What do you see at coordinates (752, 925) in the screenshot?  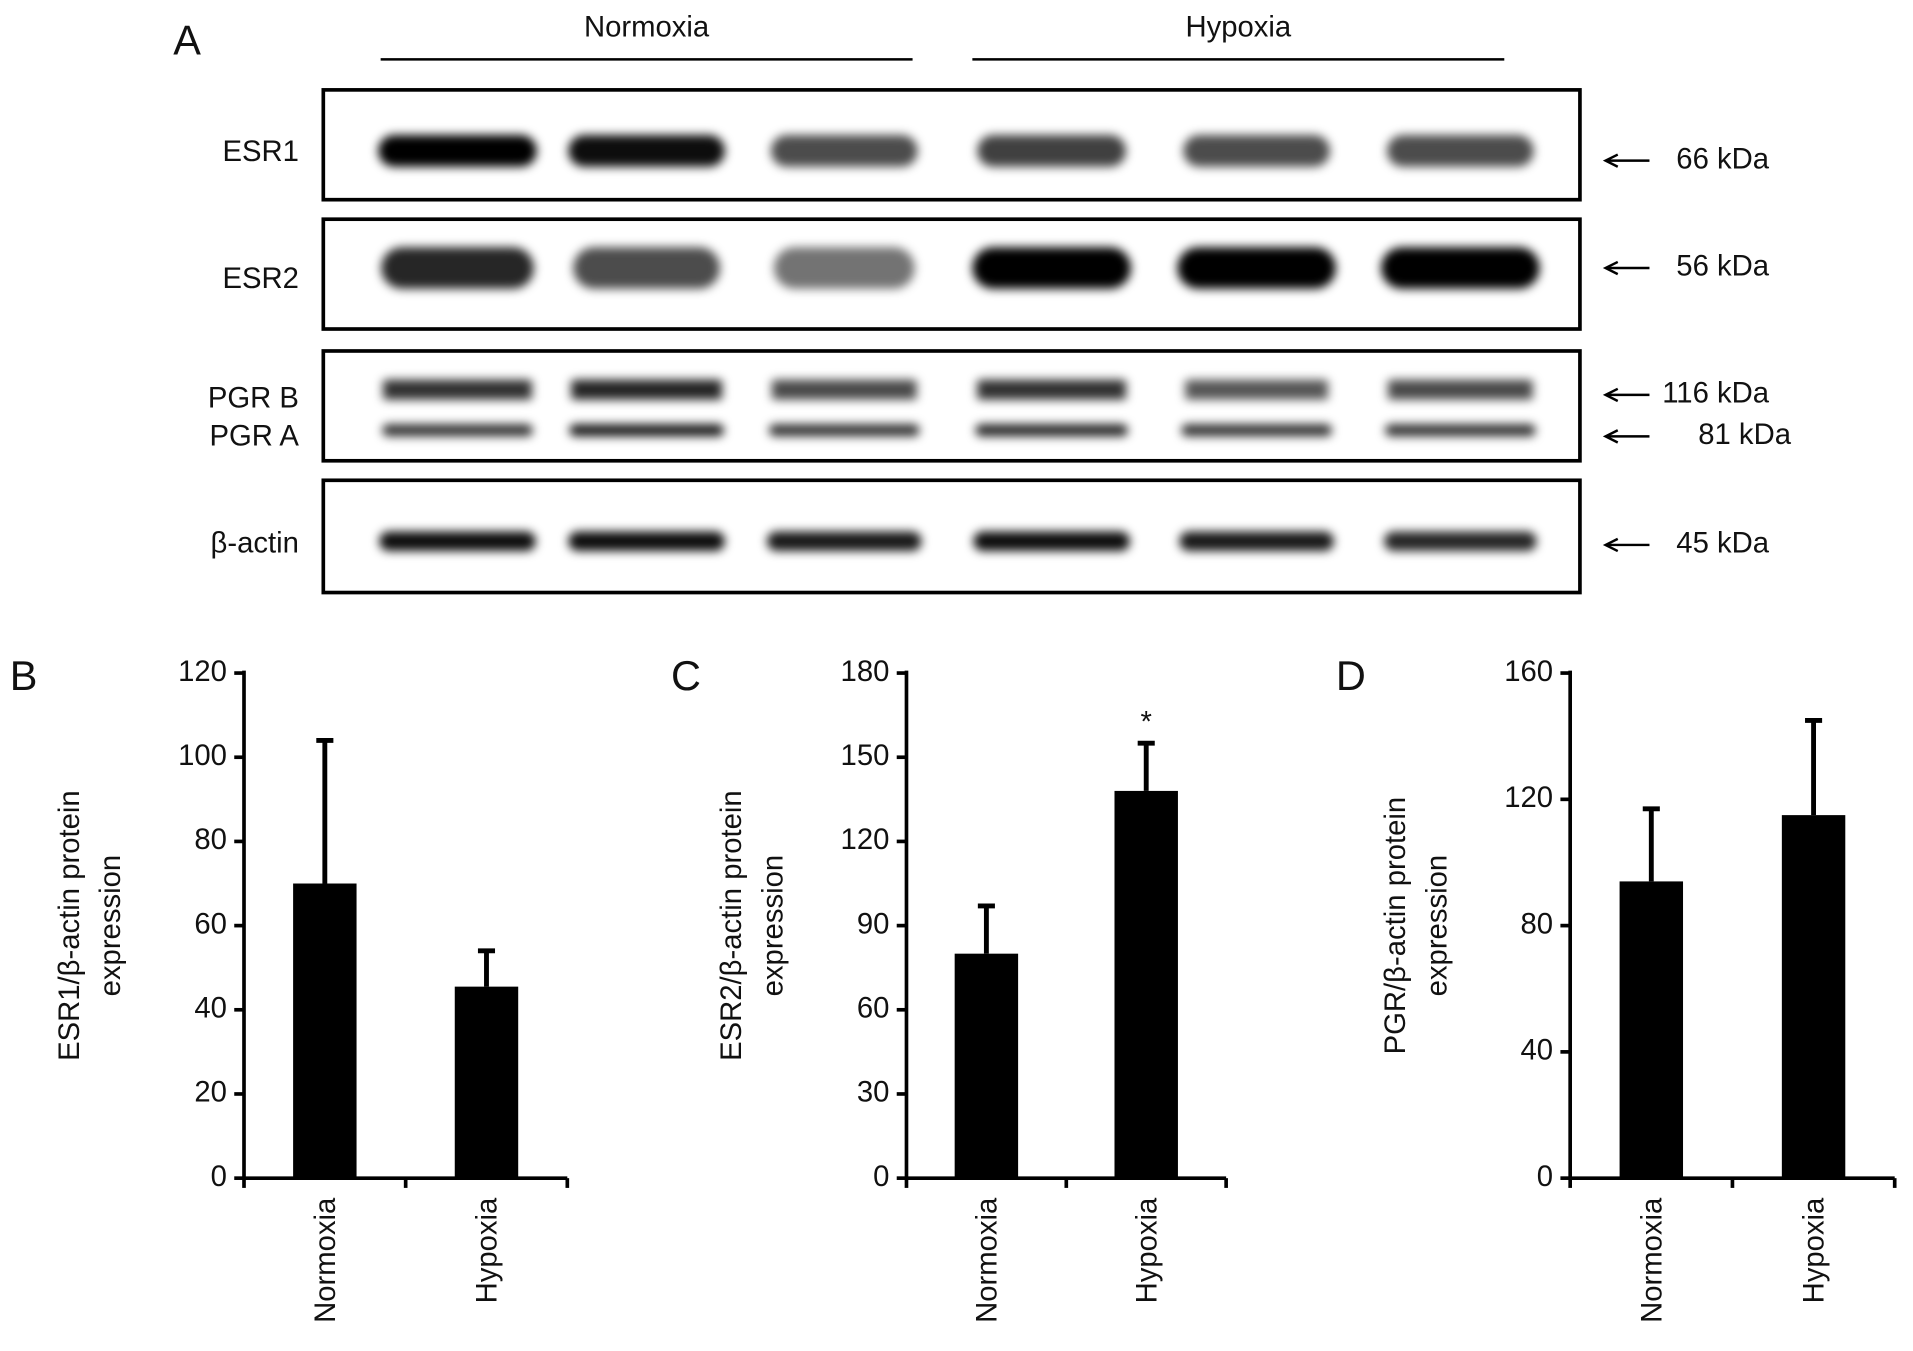 I see `y-axis-label: ESR2/β-actin protein expression` at bounding box center [752, 925].